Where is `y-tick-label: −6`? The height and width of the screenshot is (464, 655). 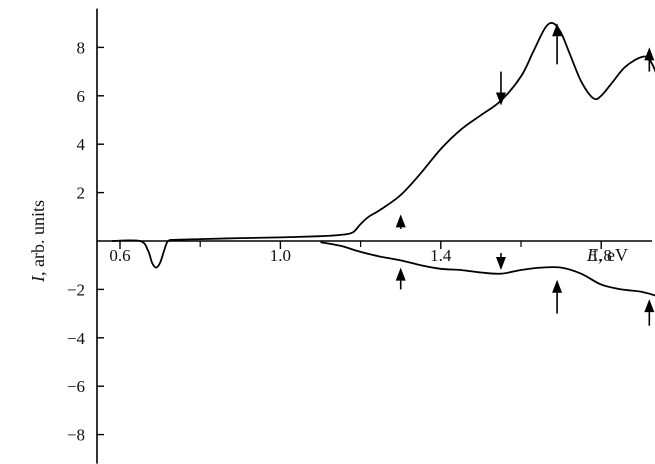
y-tick-label: −6 is located at coordinates (76, 386).